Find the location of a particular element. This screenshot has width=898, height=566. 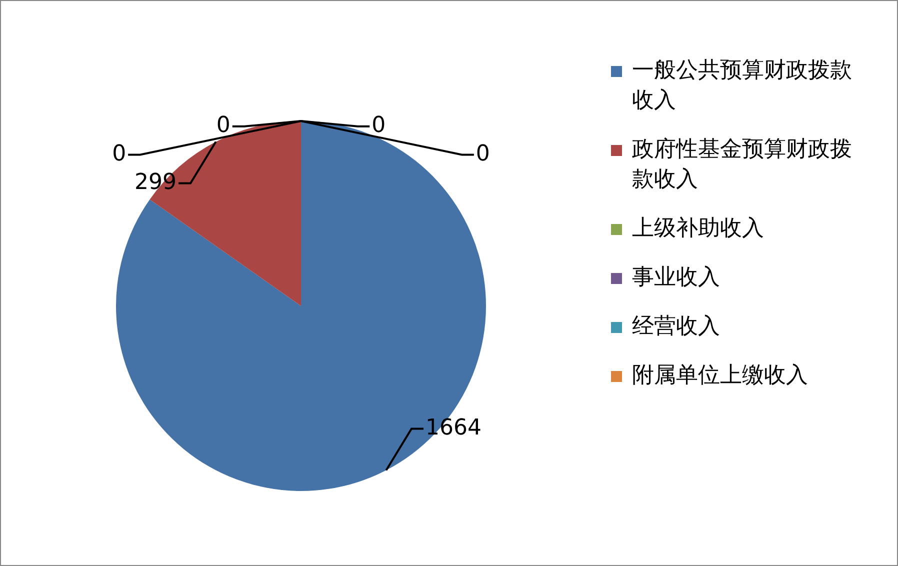

legend-label: 一般公共预算财政拨款收入 is located at coordinates (742, 86).